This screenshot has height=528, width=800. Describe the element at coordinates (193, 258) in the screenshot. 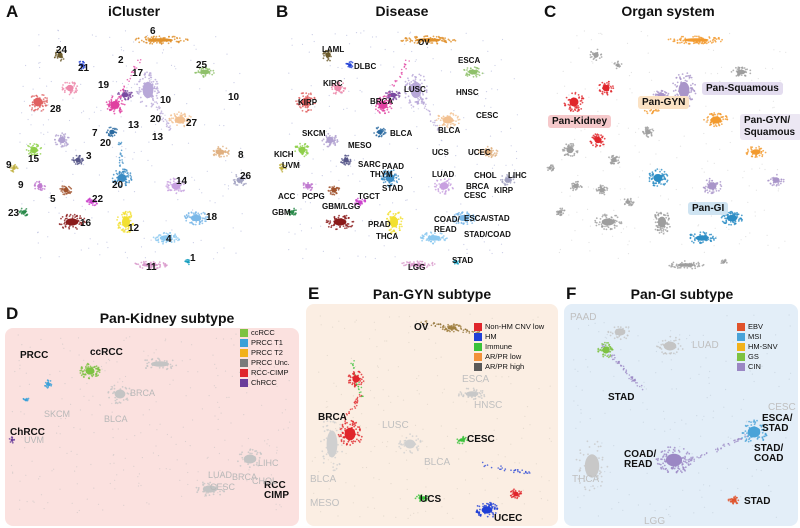

I see `cluster-label: 1` at that location.